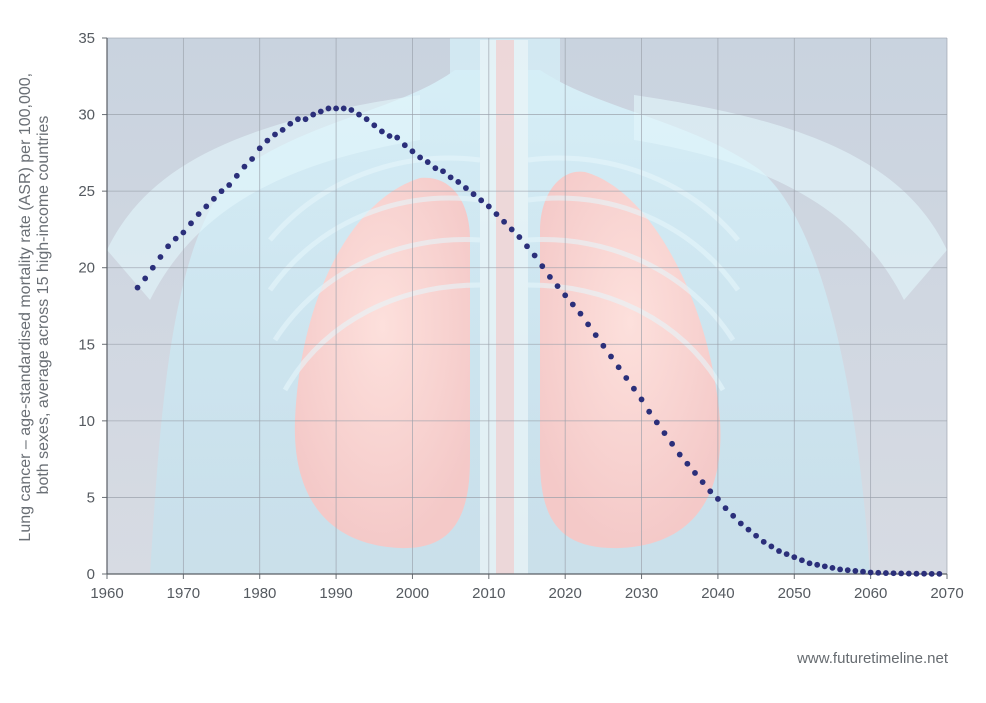 The height and width of the screenshot is (703, 986). I want to click on x-tick-label: 1990, so click(335, 593).